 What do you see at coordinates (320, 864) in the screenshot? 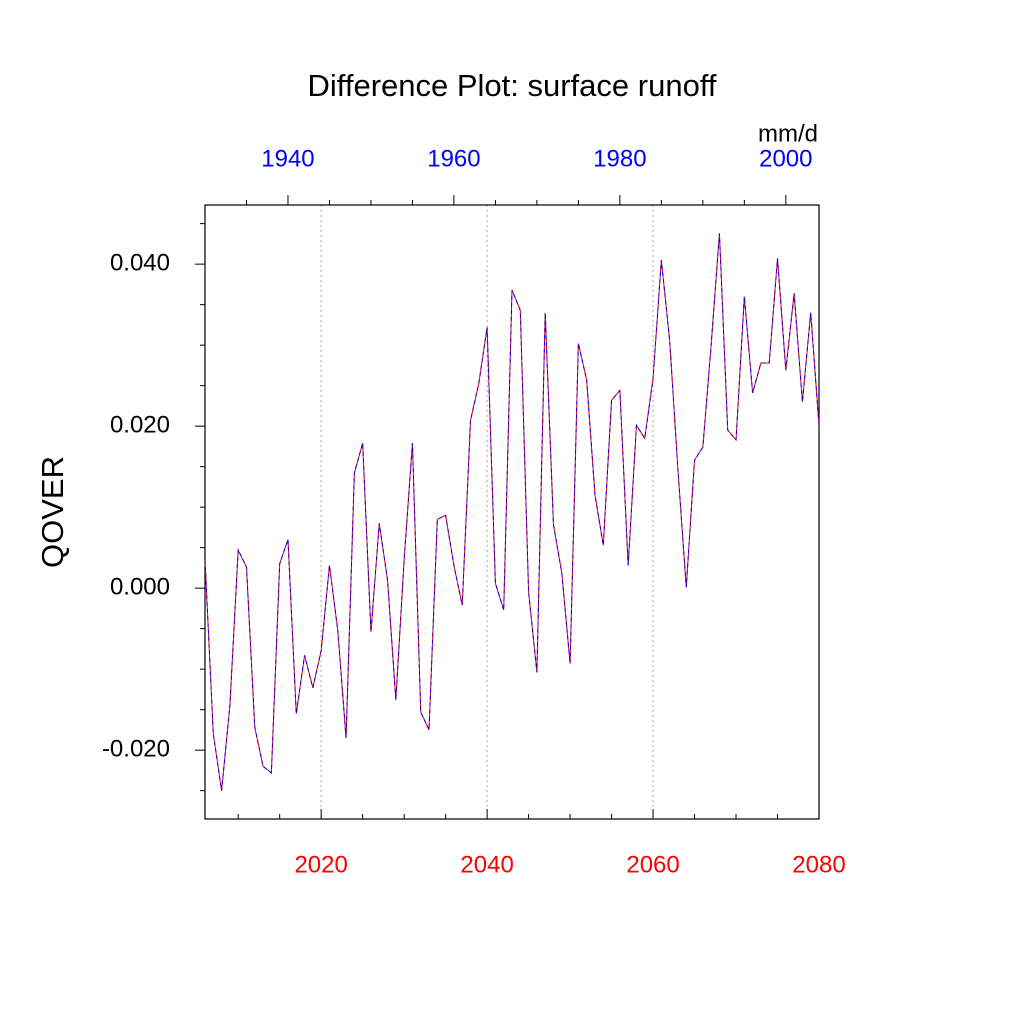
I see `x-tick-label: 2020` at bounding box center [320, 864].